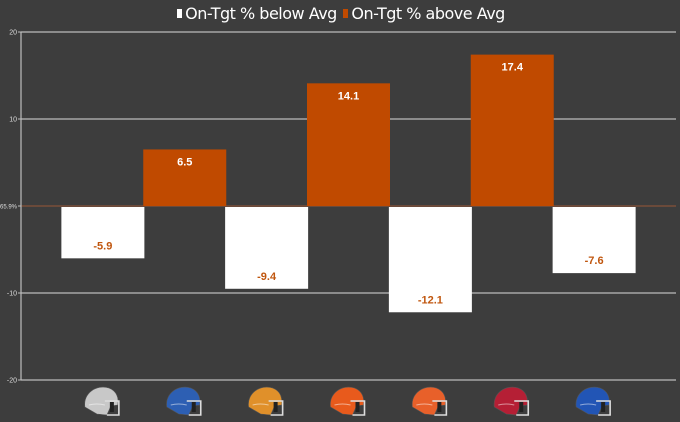 The height and width of the screenshot is (422, 680). I want to click on red-orange-helmet-icon, so click(348, 401).